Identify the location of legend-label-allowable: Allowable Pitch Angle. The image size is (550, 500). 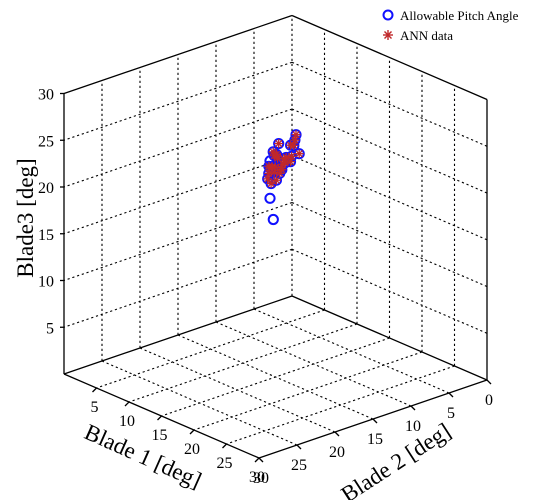
(459, 15).